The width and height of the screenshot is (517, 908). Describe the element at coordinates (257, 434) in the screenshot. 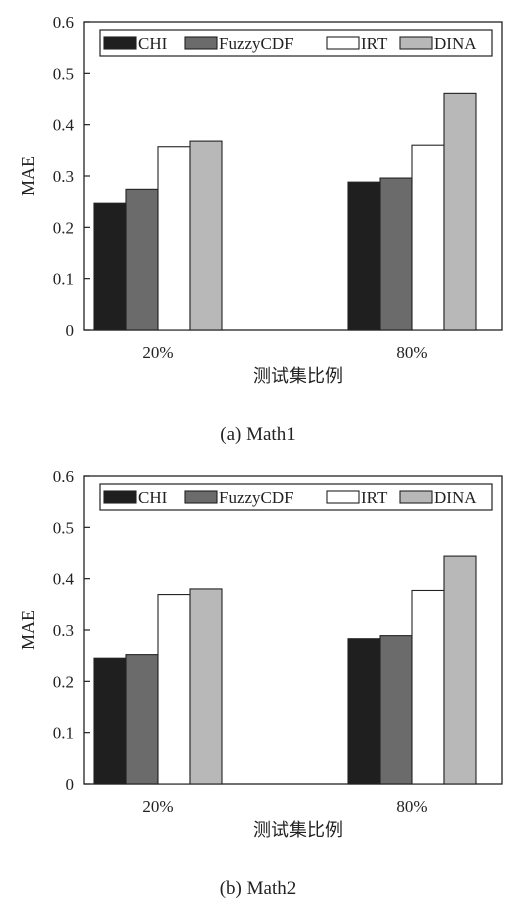

I see `chart-caption: (a) Math1` at that location.